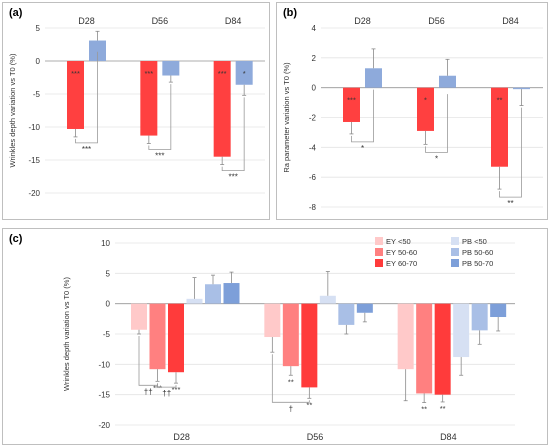 This screenshot has height=447, width=550. Describe the element at coordinates (291, 408) in the screenshot. I see `bracket-label: †` at that location.